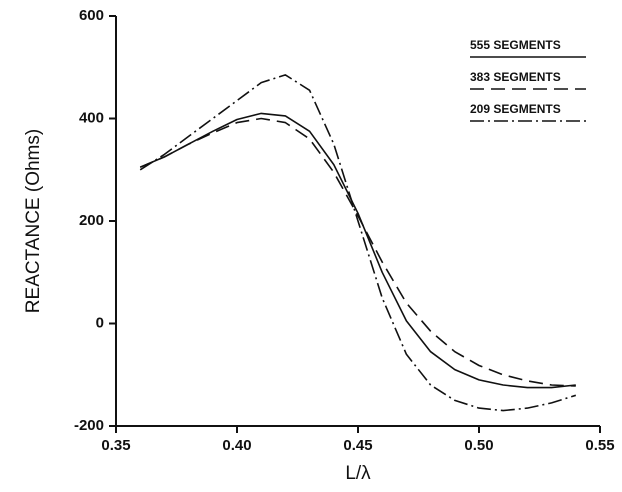 This screenshot has height=492, width=622. Describe the element at coordinates (515, 77) in the screenshot. I see `legend-label: 383 SEGMENTS` at that location.